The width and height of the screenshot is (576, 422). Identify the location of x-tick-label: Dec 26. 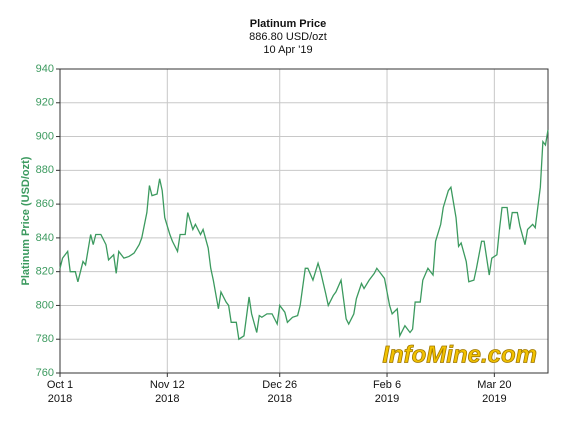
(279, 385).